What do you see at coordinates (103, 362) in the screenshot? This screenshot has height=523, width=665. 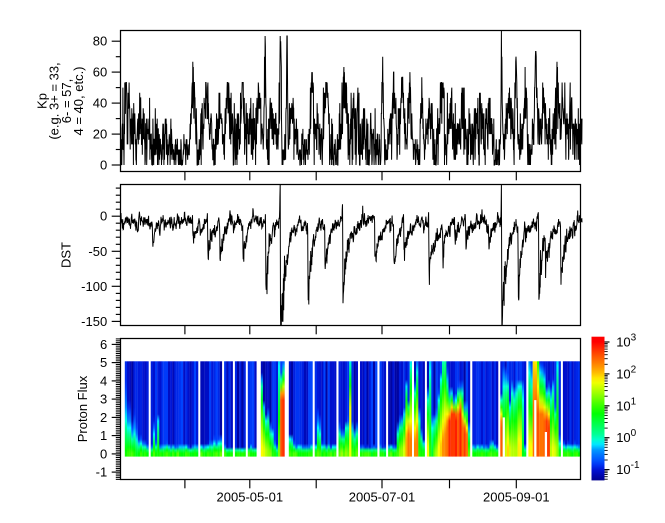 I see `svg-text: 5` at bounding box center [103, 362].